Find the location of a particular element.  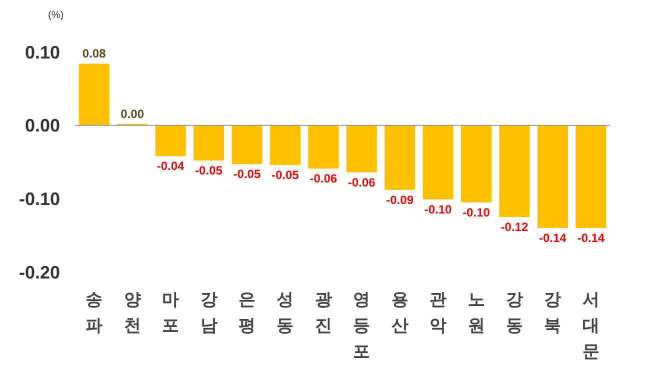

y-tick-label: -0.20 is located at coordinates (39, 272).